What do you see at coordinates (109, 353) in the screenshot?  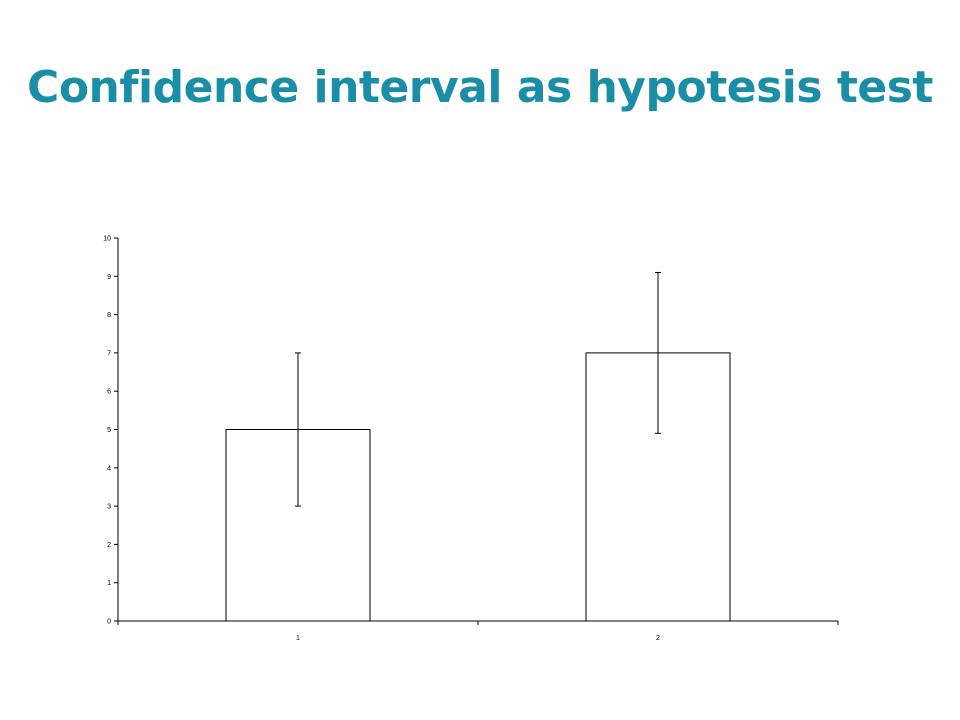 I see `y-tick-label: 7` at bounding box center [109, 353].